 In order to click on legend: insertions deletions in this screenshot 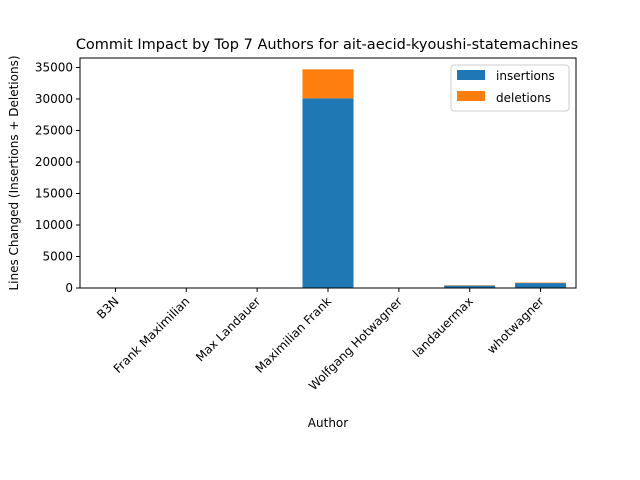, I will do `click(510, 88)`.